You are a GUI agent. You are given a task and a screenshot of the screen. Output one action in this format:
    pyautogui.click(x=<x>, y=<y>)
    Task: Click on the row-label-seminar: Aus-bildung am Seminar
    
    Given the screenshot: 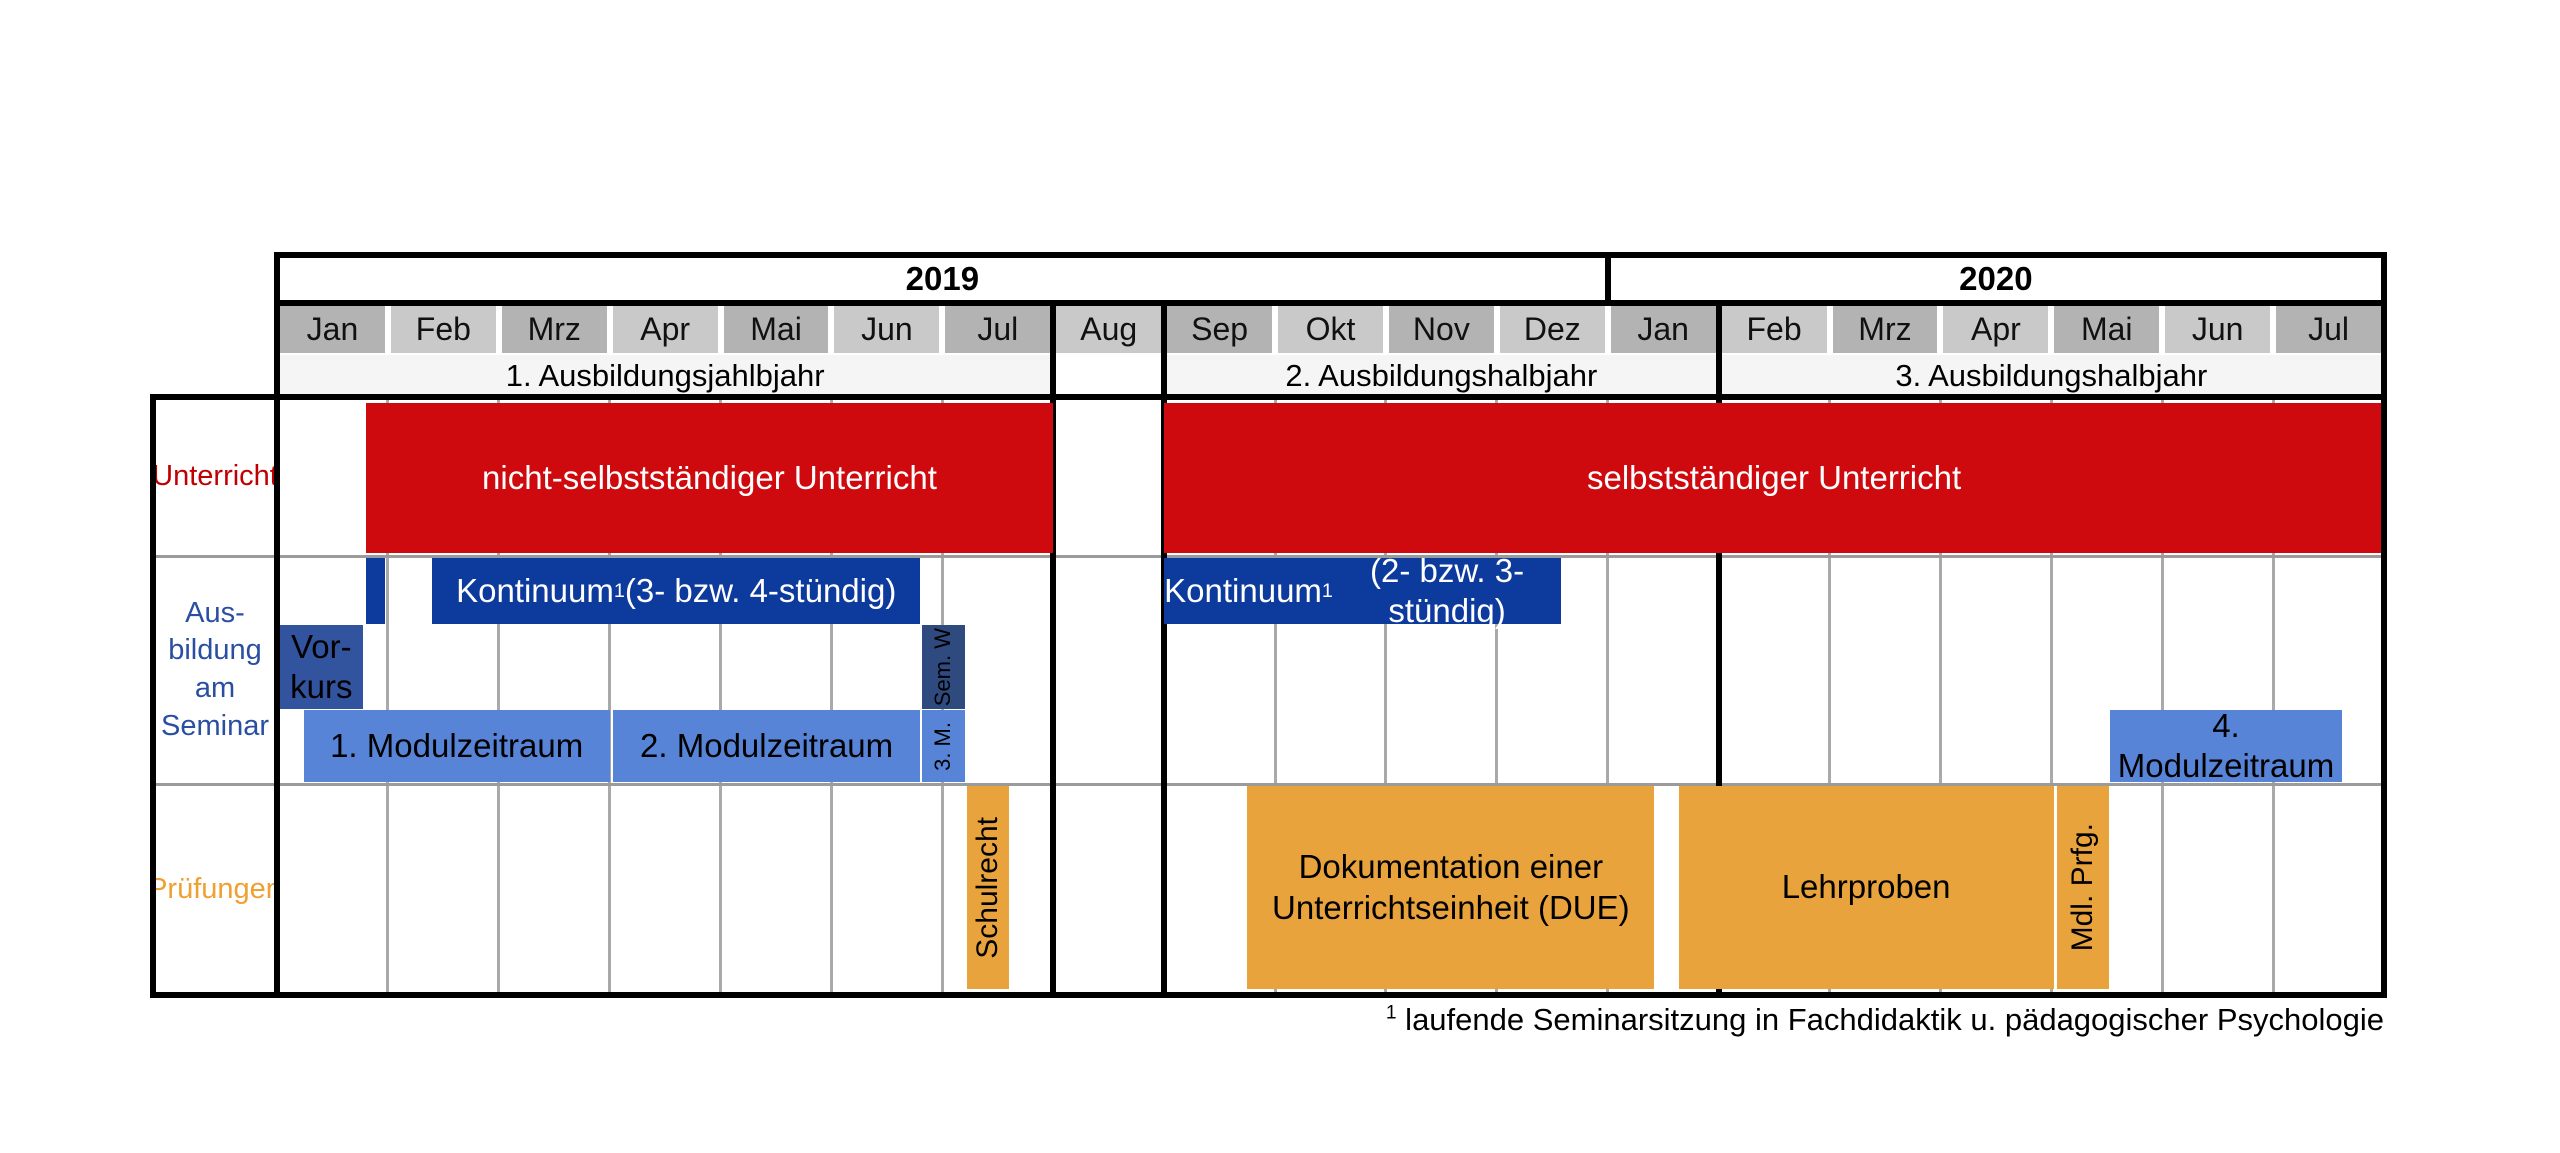 What is the action you would take?
    pyautogui.click(x=215, y=669)
    